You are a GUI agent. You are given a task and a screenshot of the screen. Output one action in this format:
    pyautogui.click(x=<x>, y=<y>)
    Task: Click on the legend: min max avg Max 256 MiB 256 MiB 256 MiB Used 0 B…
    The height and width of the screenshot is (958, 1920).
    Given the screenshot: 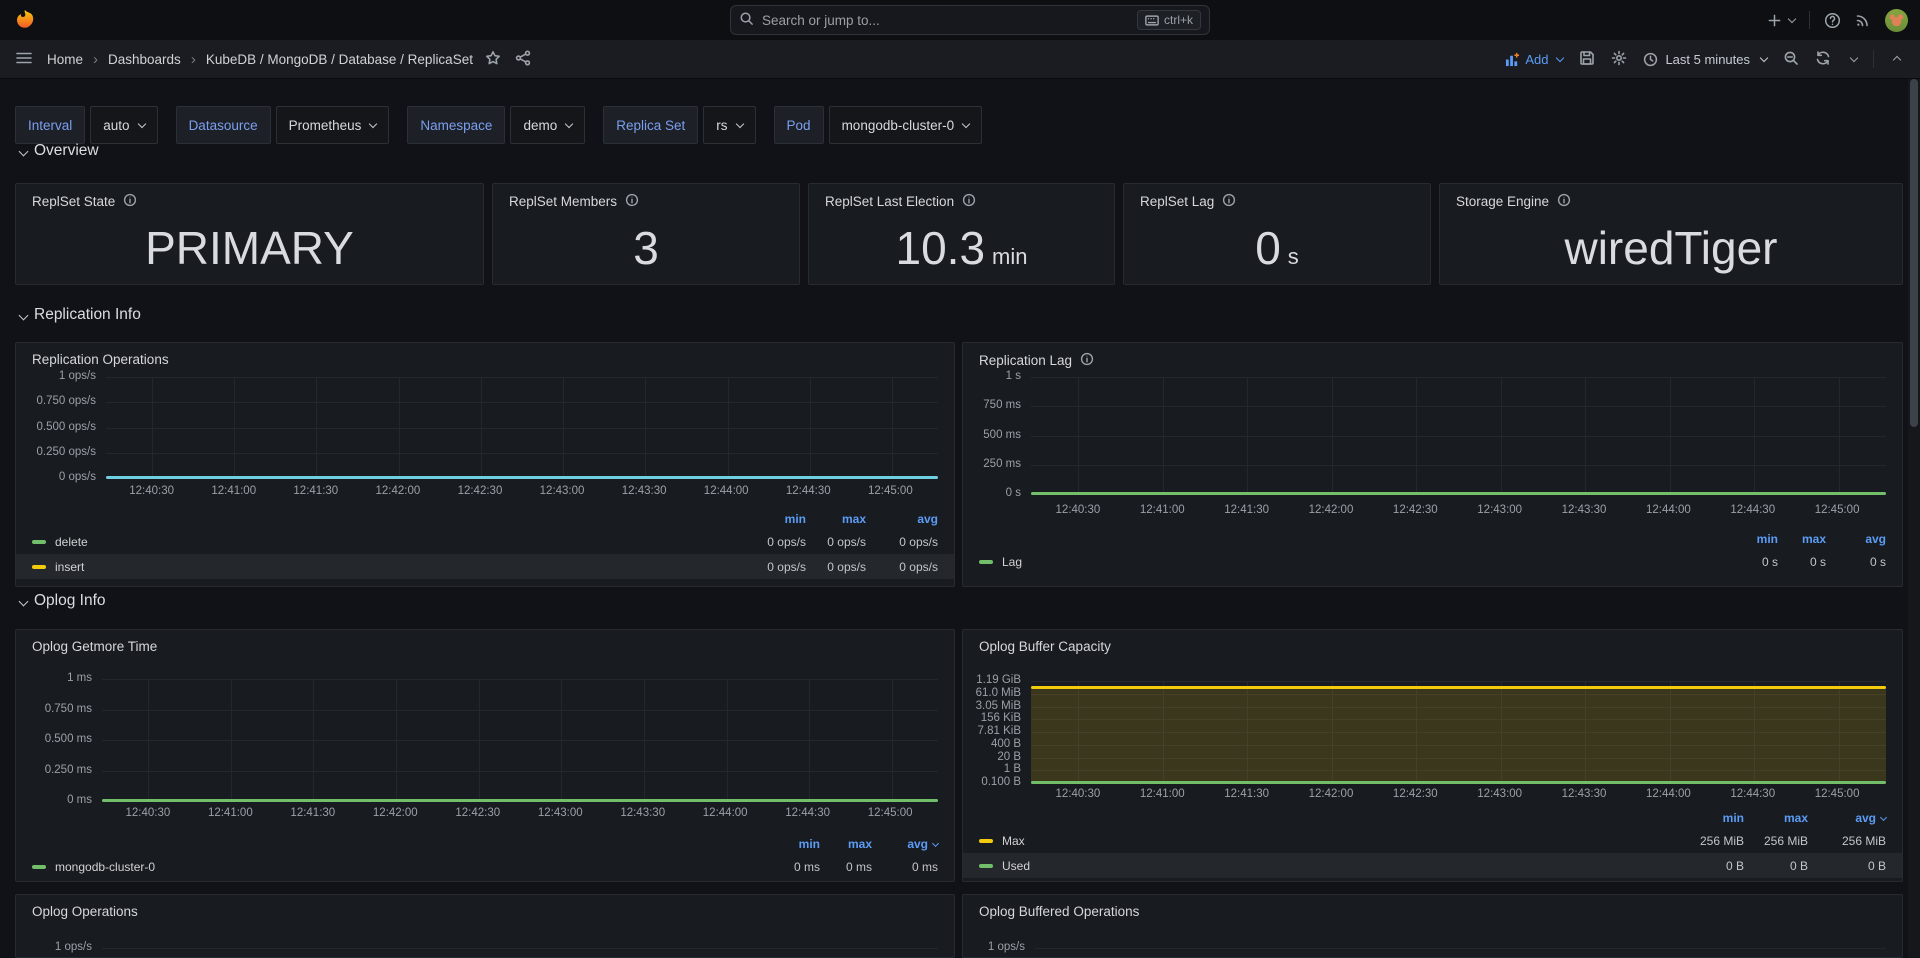 What is the action you would take?
    pyautogui.click(x=1432, y=843)
    